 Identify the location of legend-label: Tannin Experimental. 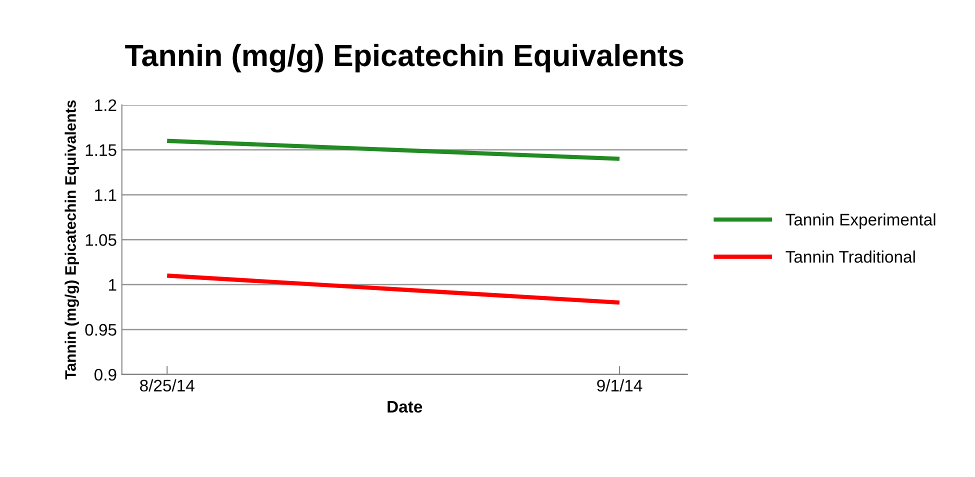
(861, 221).